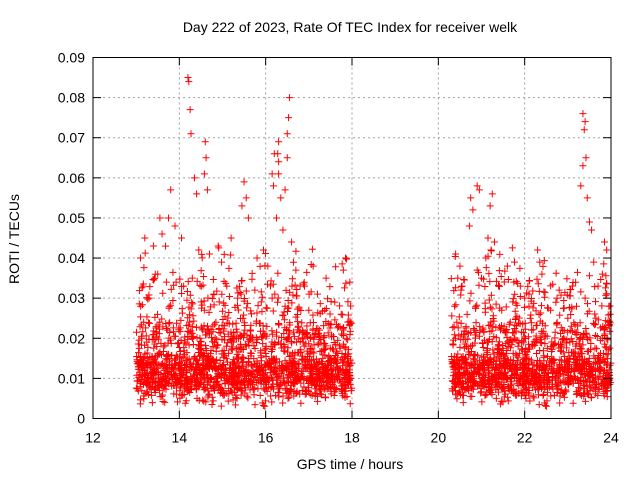 The image size is (640, 480). What do you see at coordinates (350, 464) in the screenshot?
I see `x-axis-title: GPS time / hours` at bounding box center [350, 464].